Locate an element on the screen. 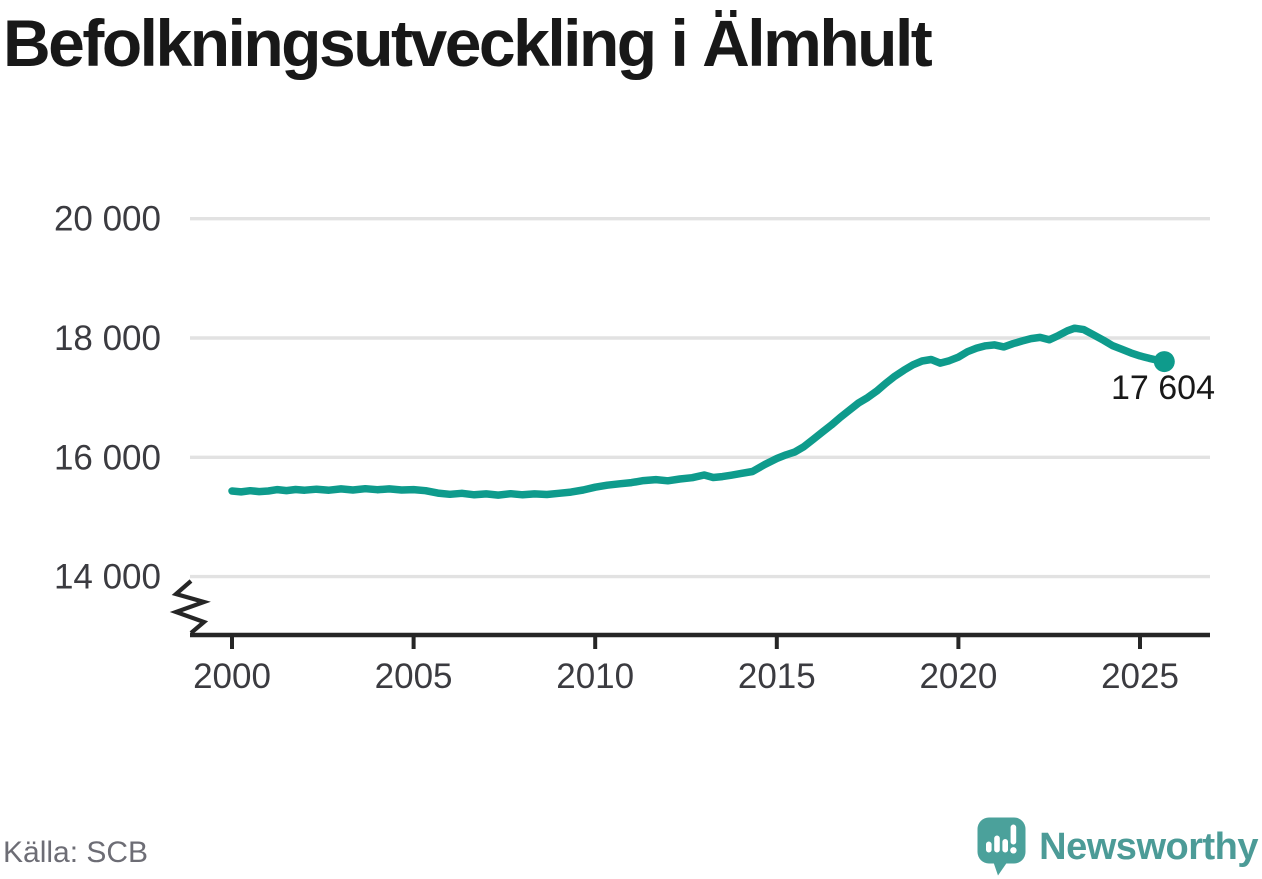 This screenshot has width=1262, height=879. end-point-dot is located at coordinates (1164, 362).